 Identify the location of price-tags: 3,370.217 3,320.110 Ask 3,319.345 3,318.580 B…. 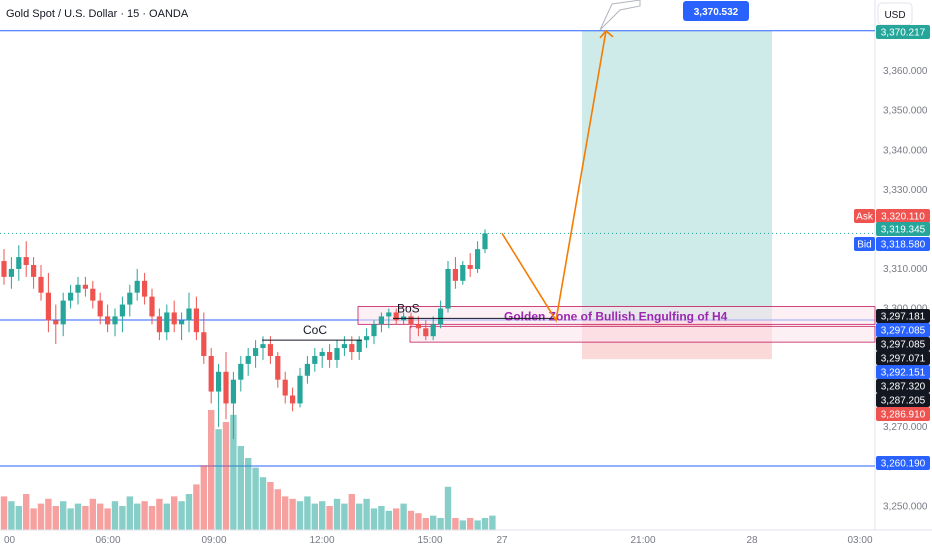
(892, 247).